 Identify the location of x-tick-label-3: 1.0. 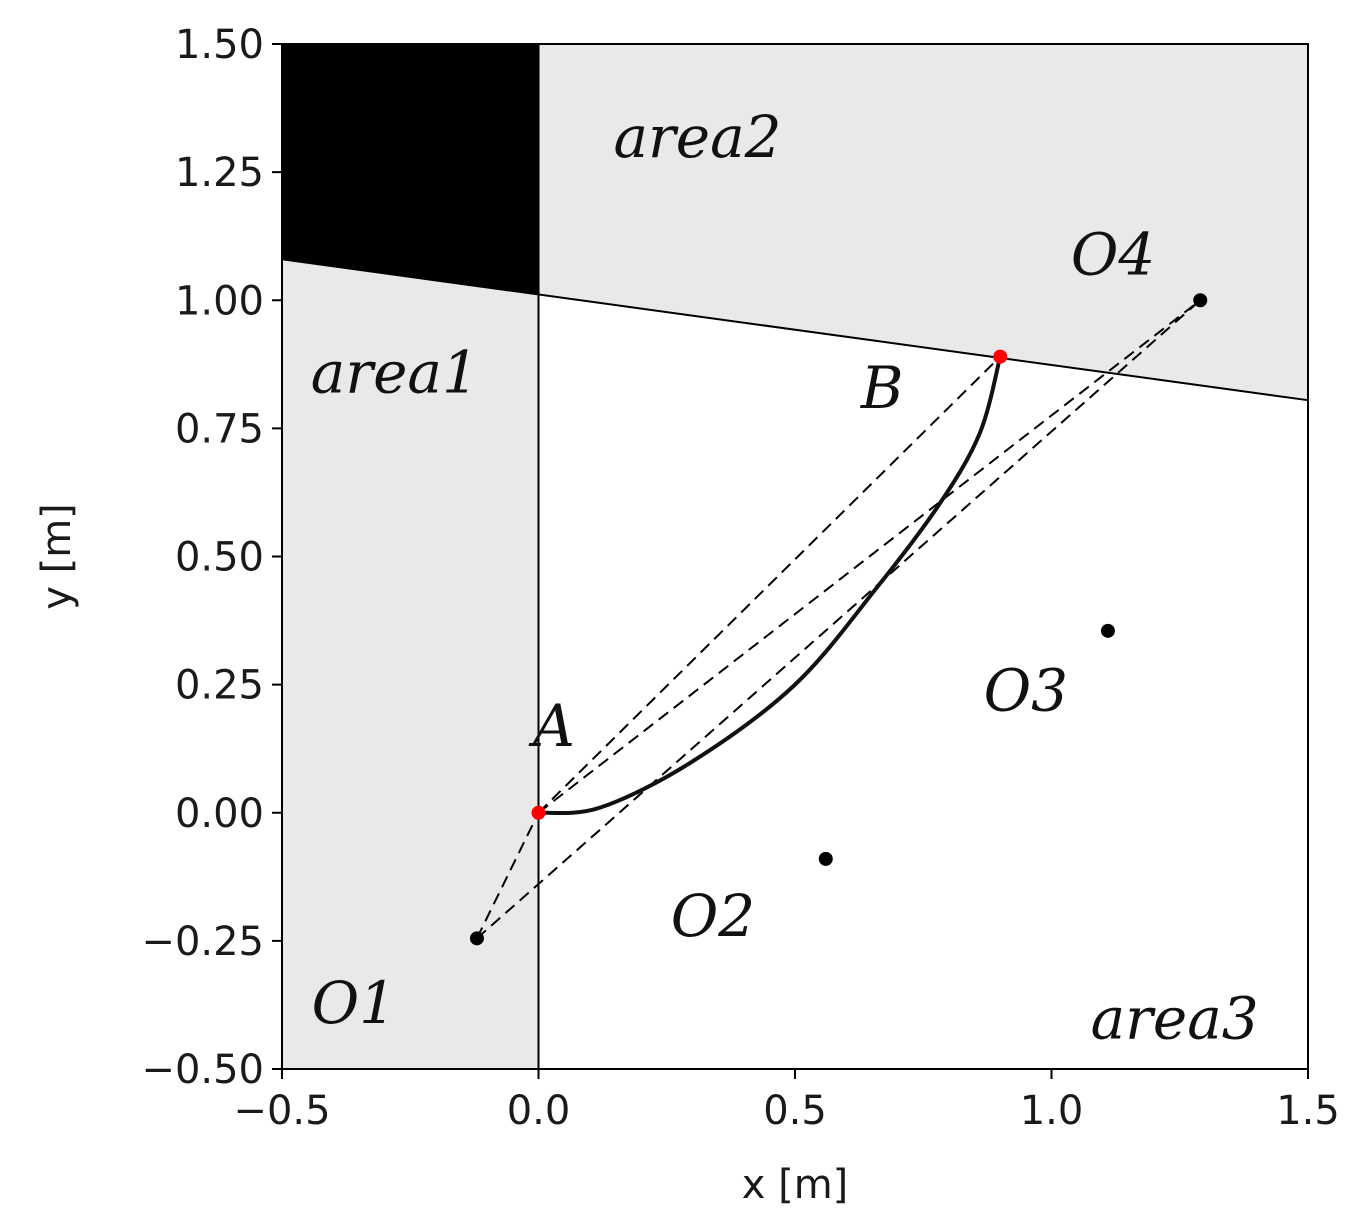
(1052, 1111).